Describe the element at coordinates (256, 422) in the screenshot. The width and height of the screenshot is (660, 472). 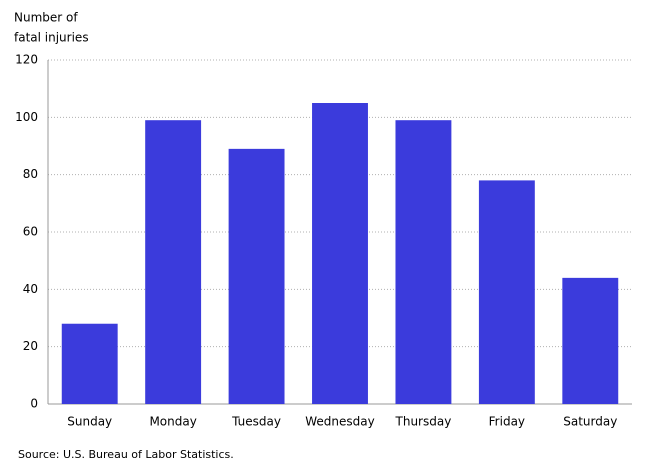
I see `x-tick-label: Tuesday` at that location.